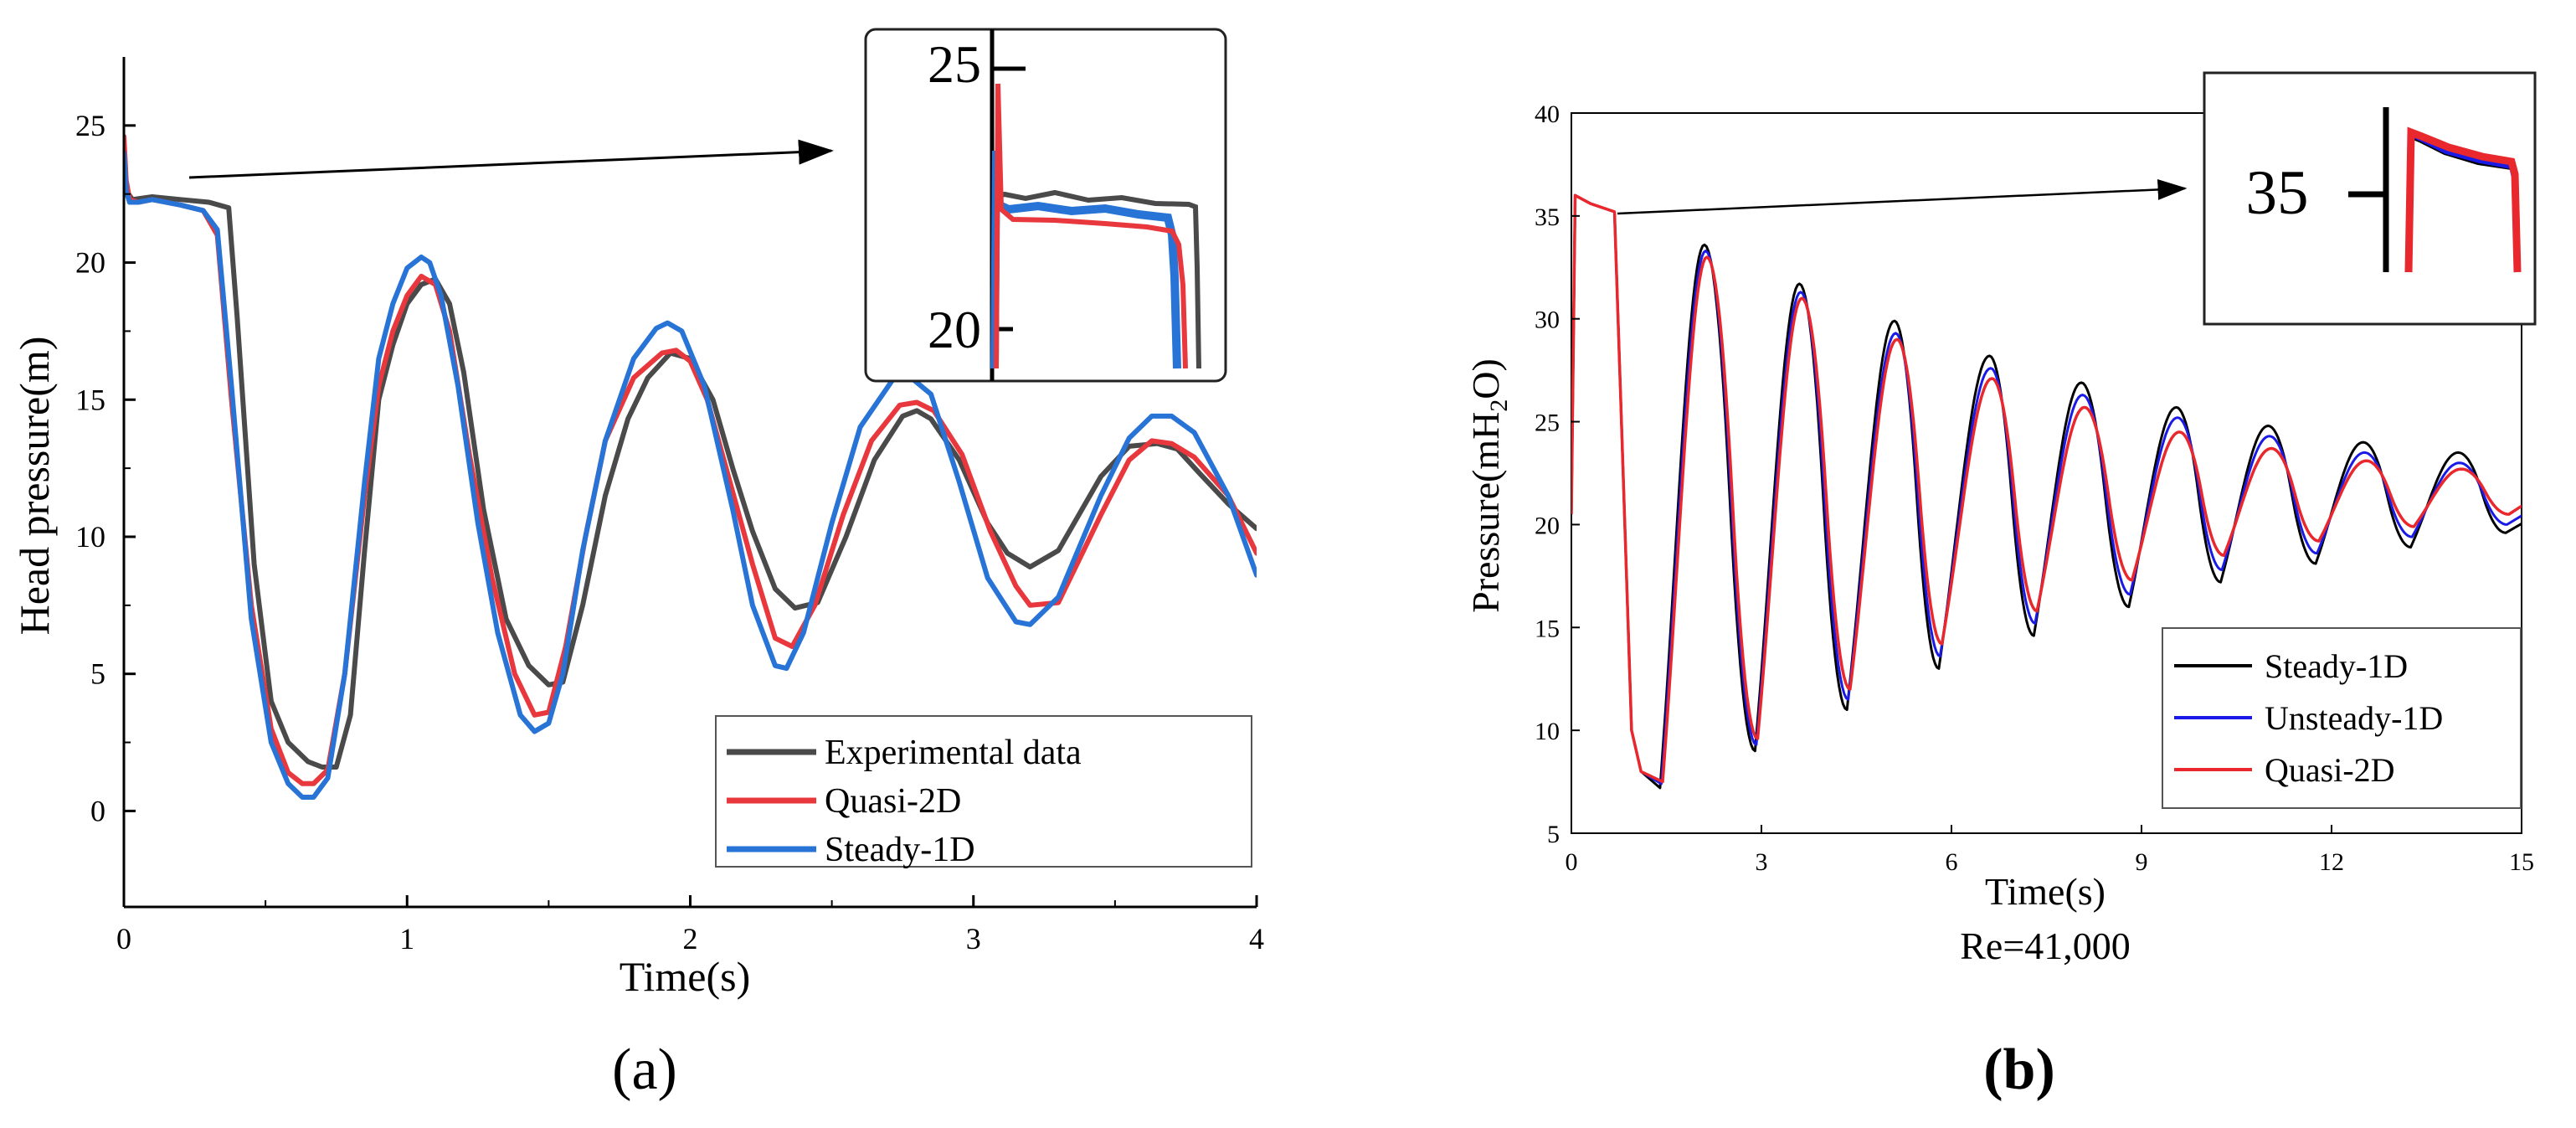 The width and height of the screenshot is (2576, 1128). I want to click on panel-b-inset-tick-label: 35, so click(2278, 193).